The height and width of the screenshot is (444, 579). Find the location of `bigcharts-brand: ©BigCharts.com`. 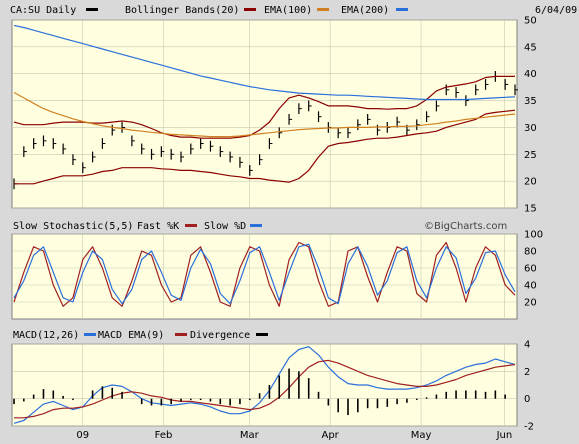

bigcharts-brand: ©BigCharts.com is located at coordinates (465, 226).